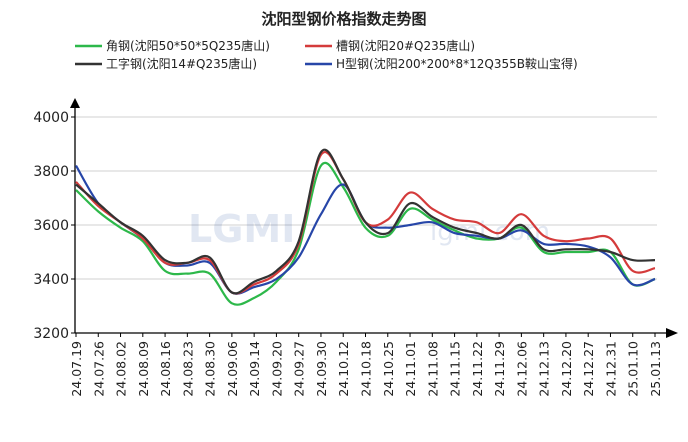 The width and height of the screenshot is (688, 442). What do you see at coordinates (51, 334) in the screenshot?
I see `y-tick-label: 3200` at bounding box center [51, 334].